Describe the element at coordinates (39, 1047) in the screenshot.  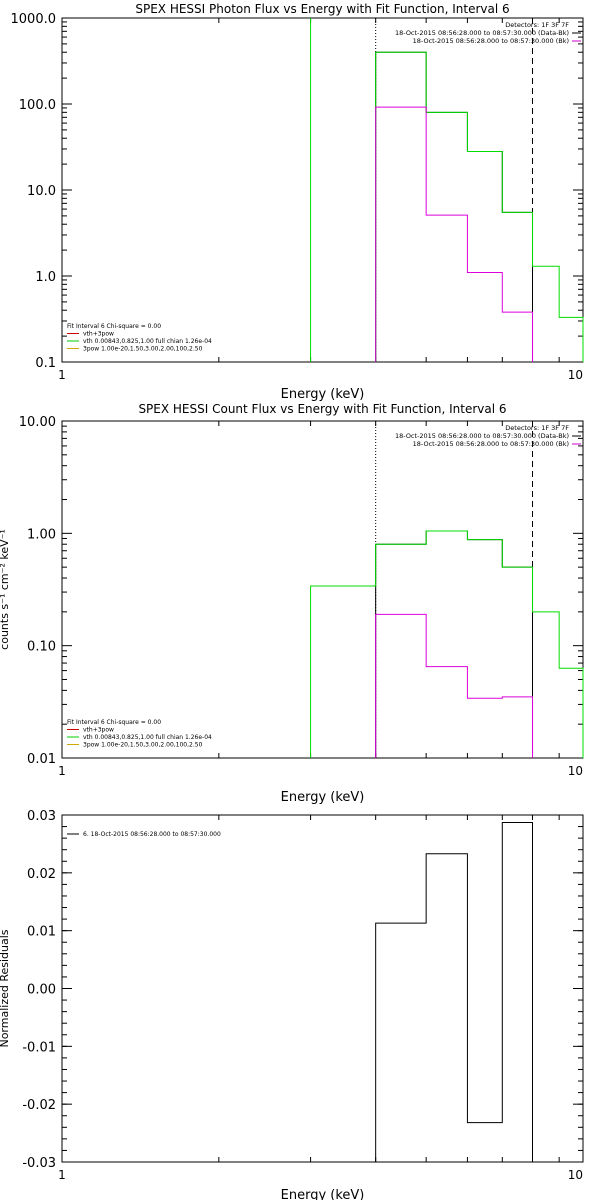
I see `y-tick-label: -0.01` at that location.